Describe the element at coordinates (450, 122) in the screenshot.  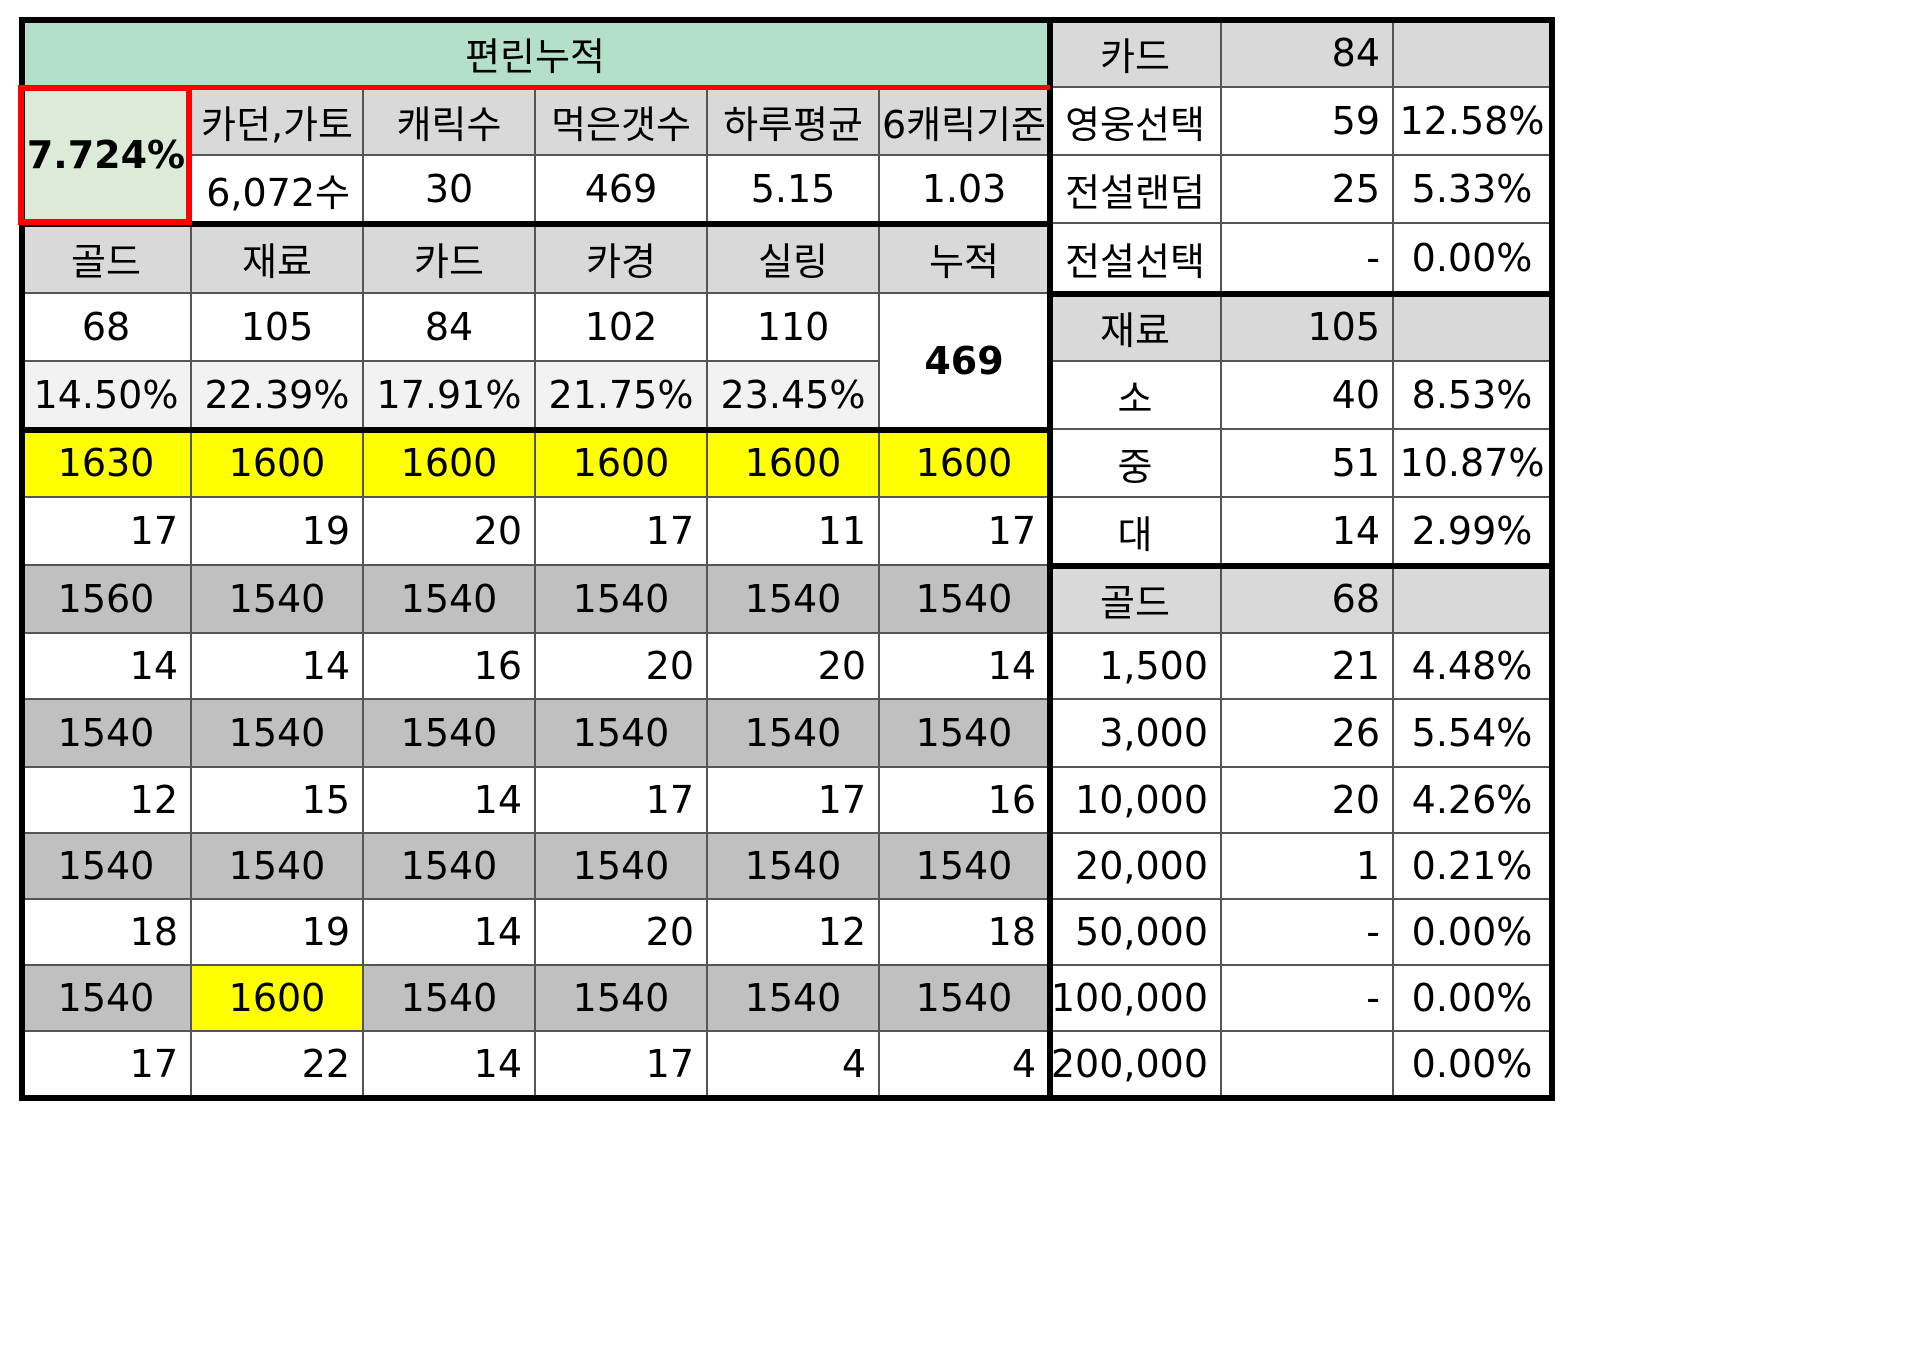
I see `stat-header-cell: 캐릭수` at that location.